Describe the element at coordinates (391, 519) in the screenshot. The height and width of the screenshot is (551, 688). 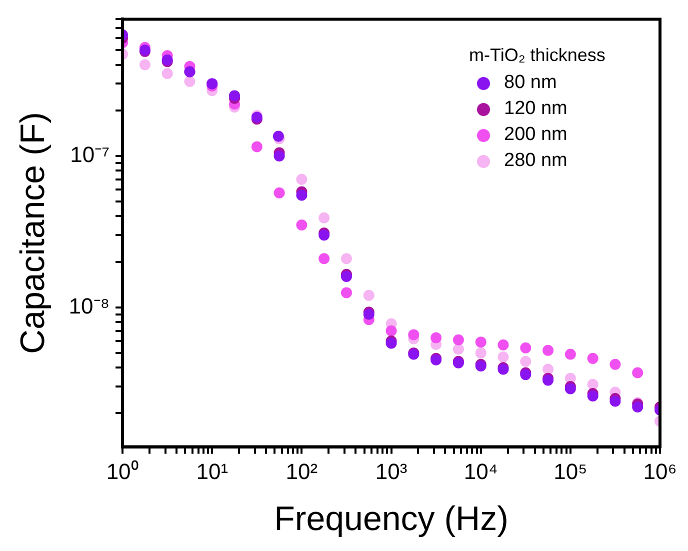
I see `x-axis-title: Frequency (Hz)` at that location.